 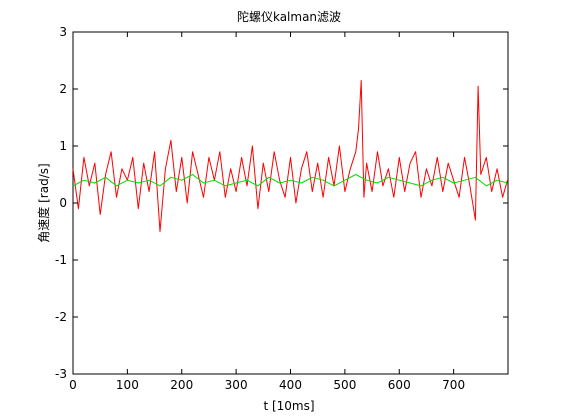 What do you see at coordinates (236, 385) in the screenshot?
I see `x-tick-label: 300` at bounding box center [236, 385].